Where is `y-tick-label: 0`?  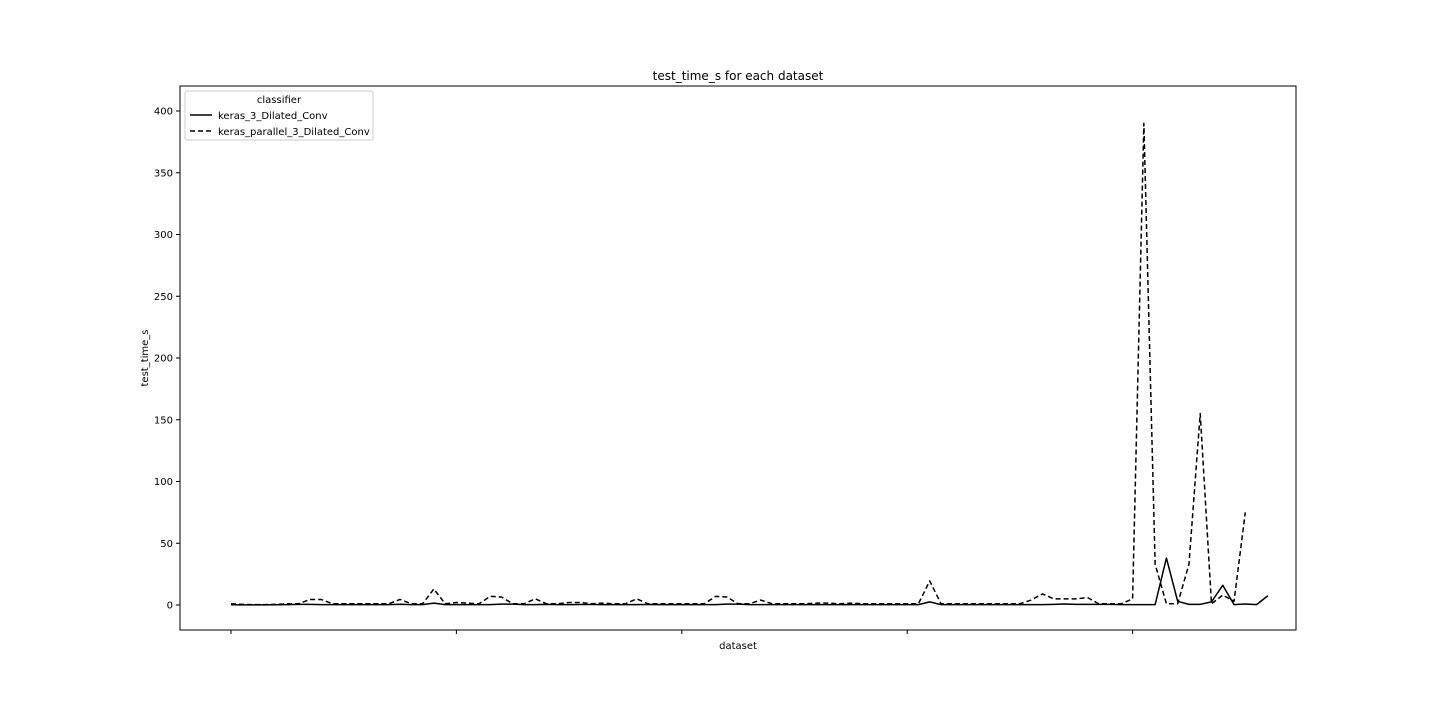 y-tick-label: 0 is located at coordinates (170, 606).